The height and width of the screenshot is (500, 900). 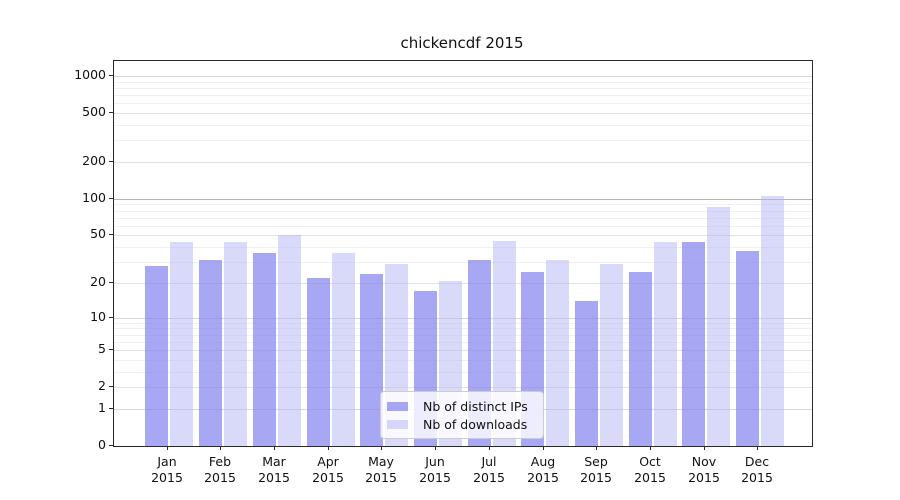 What do you see at coordinates (220, 469) in the screenshot?
I see `x-tick-label: Feb 2015` at bounding box center [220, 469].